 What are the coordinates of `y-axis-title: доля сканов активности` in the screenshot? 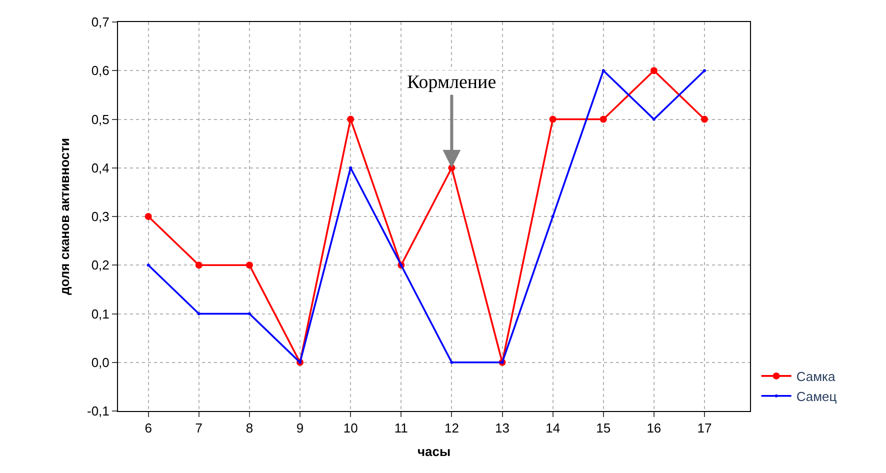 It's located at (64, 216).